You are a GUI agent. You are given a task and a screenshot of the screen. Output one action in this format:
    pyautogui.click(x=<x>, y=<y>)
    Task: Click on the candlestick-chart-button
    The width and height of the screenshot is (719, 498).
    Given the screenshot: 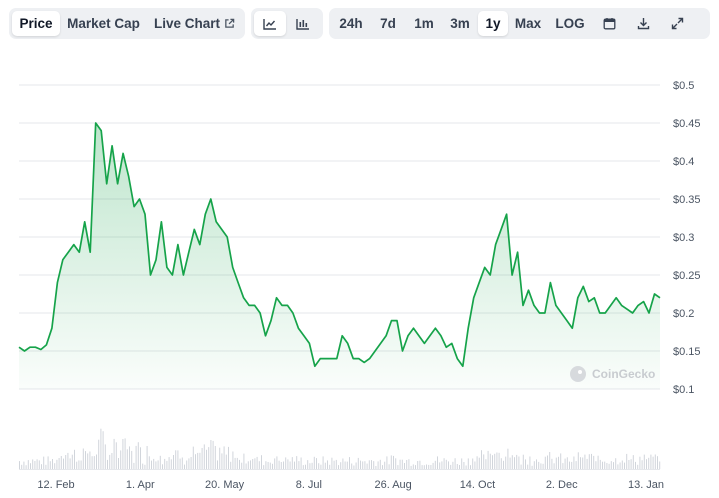 What is the action you would take?
    pyautogui.click(x=303, y=23)
    